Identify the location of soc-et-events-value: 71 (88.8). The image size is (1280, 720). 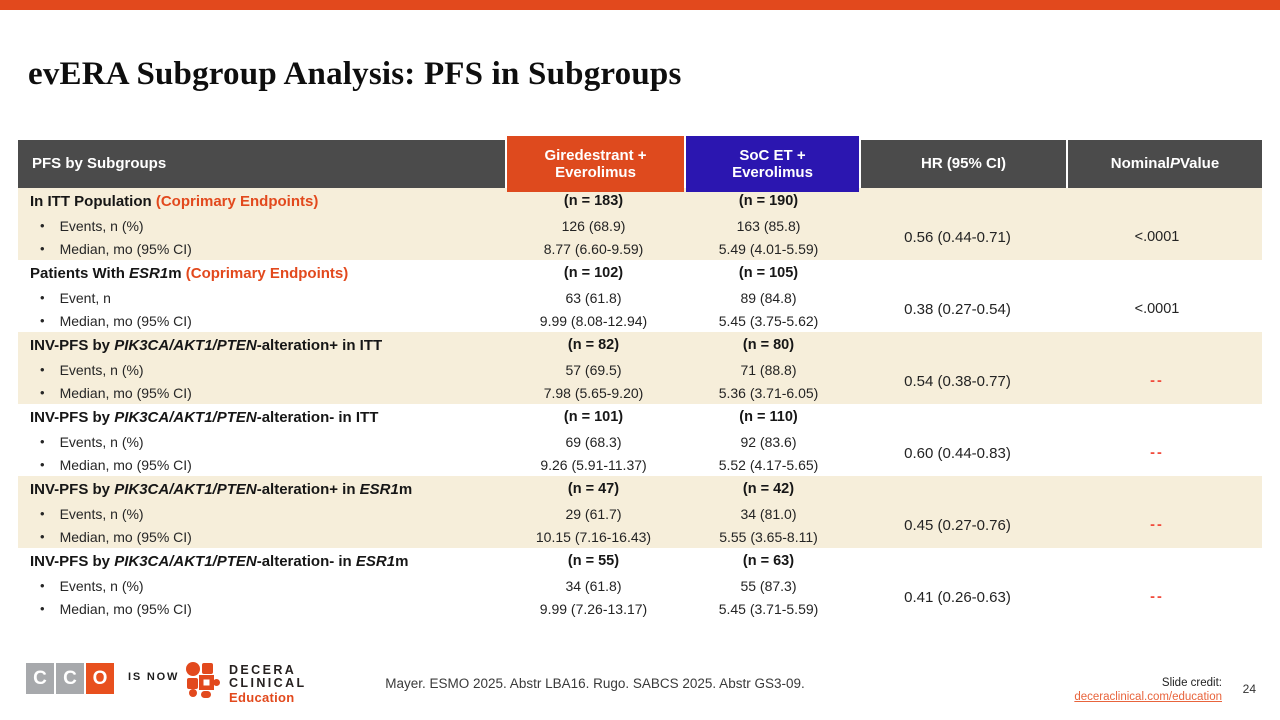
(768, 369).